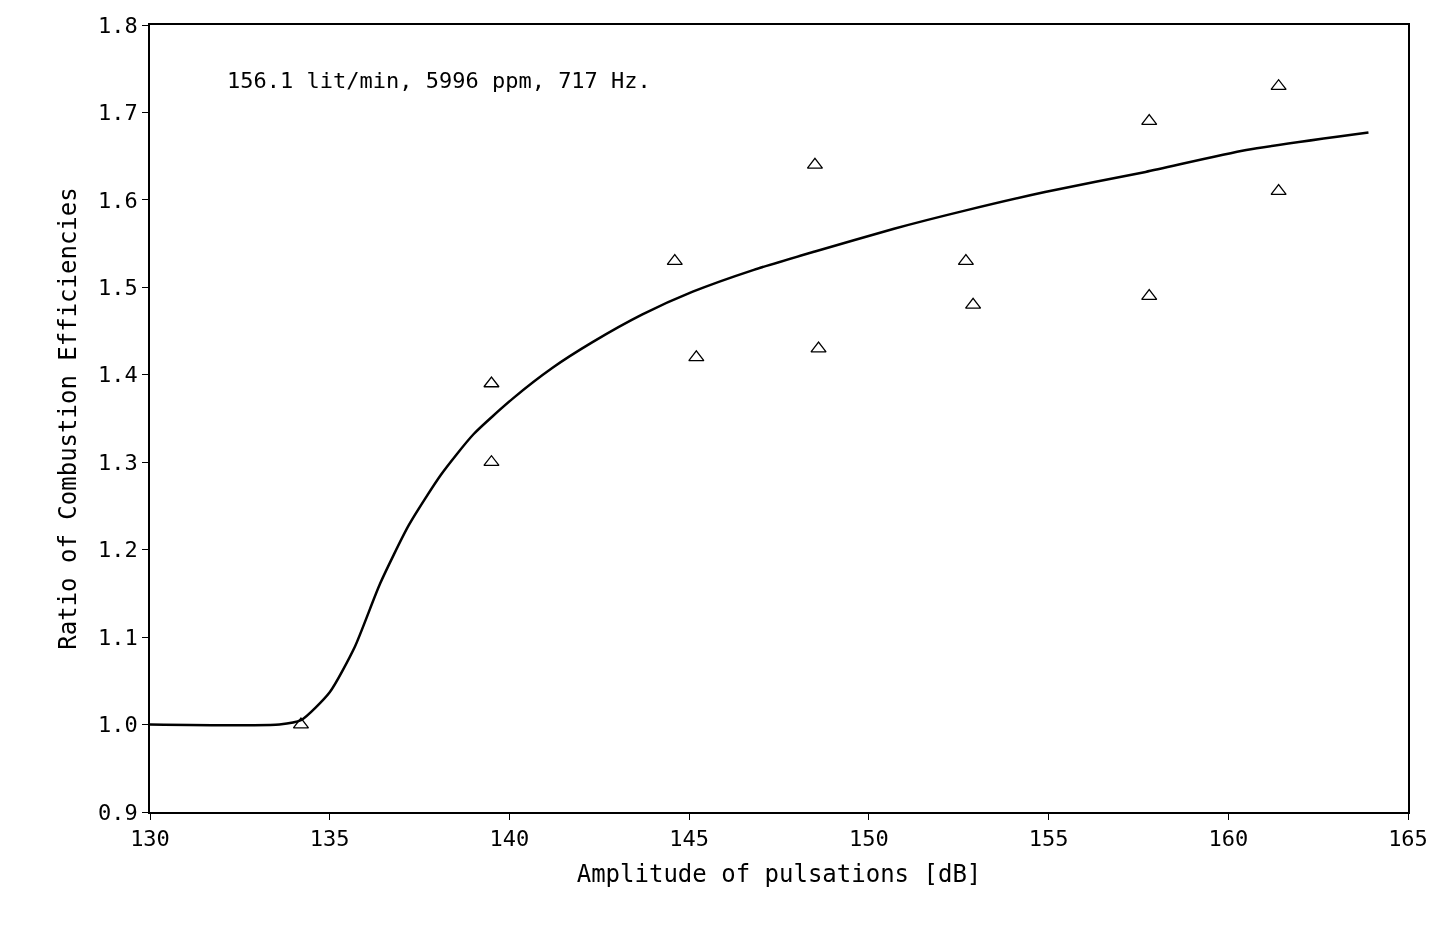 This screenshot has height=932, width=1443. I want to click on annotation: 156.1 lit/min, 5996 ppm, 717 Hz., so click(439, 80).